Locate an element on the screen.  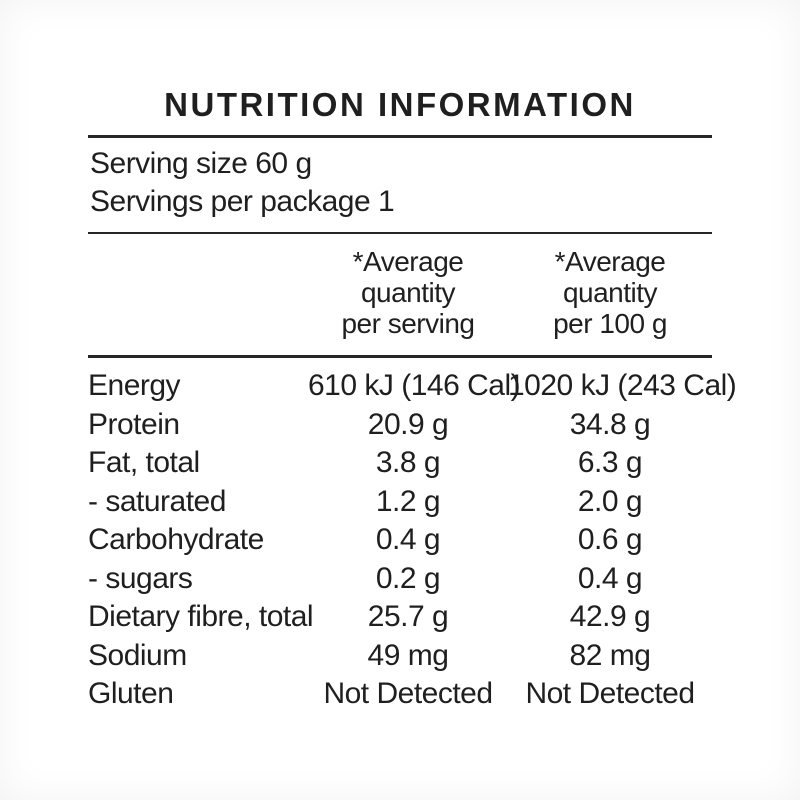
table-row: Protein 20.9 g 34.8 g is located at coordinates (400, 425).